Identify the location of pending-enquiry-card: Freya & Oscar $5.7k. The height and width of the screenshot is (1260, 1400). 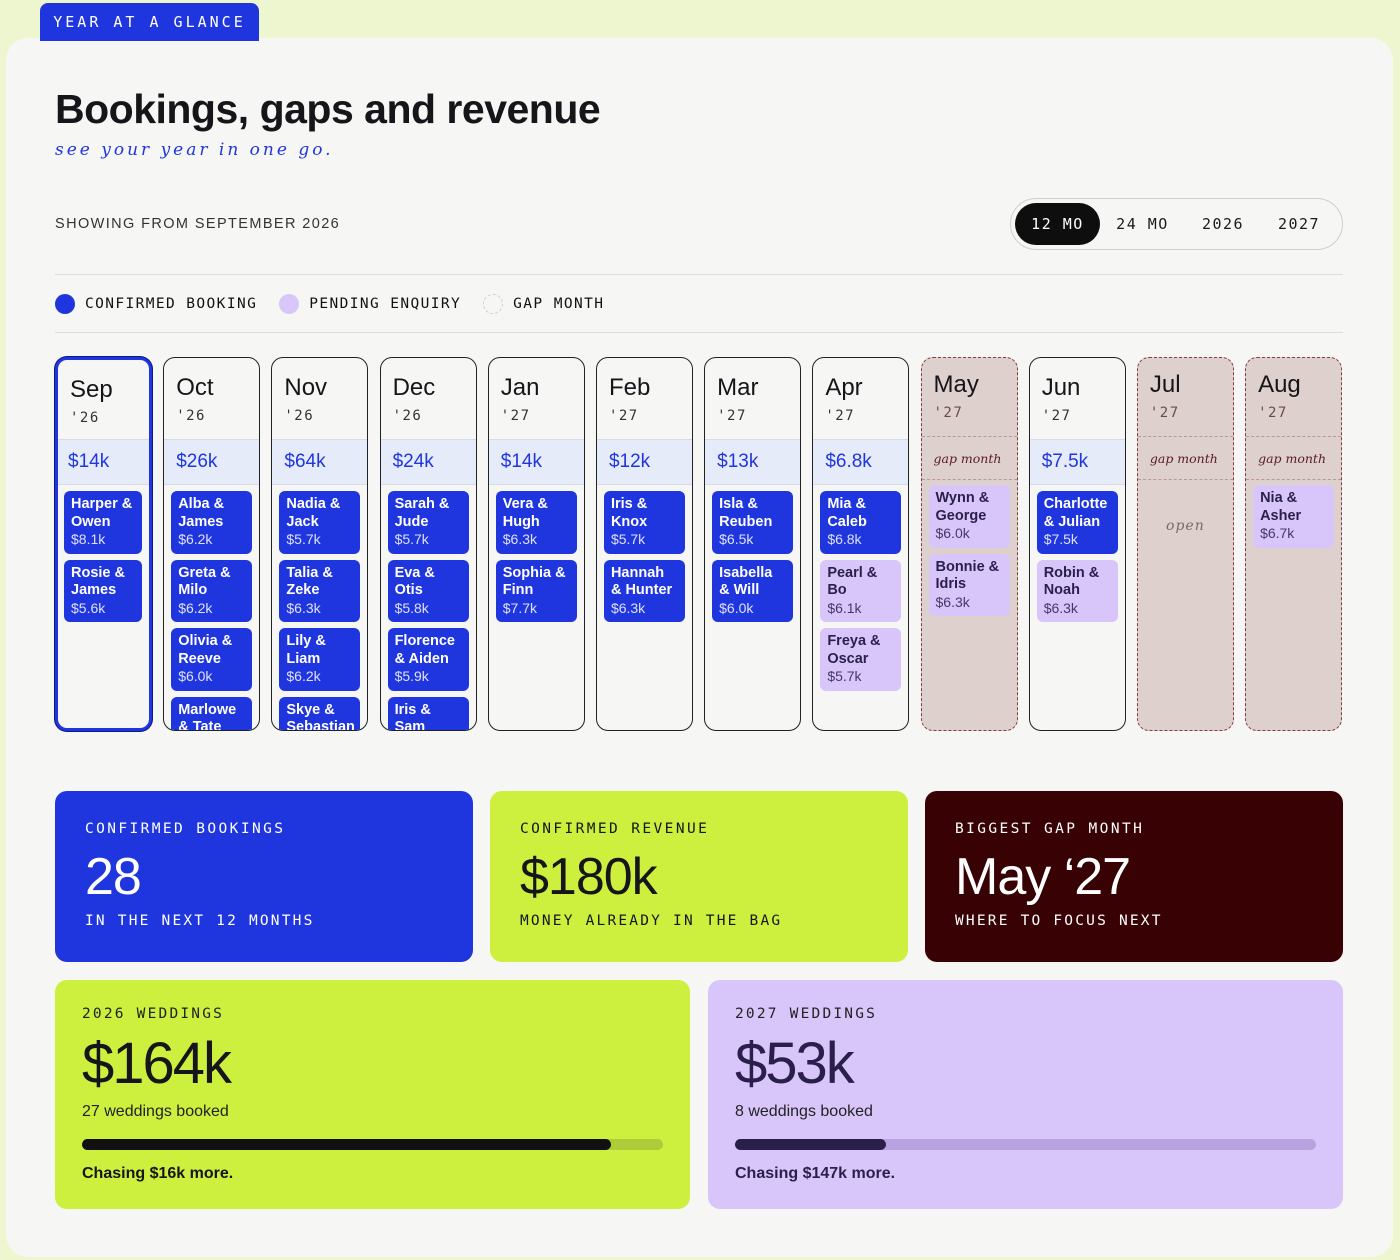
(861, 659).